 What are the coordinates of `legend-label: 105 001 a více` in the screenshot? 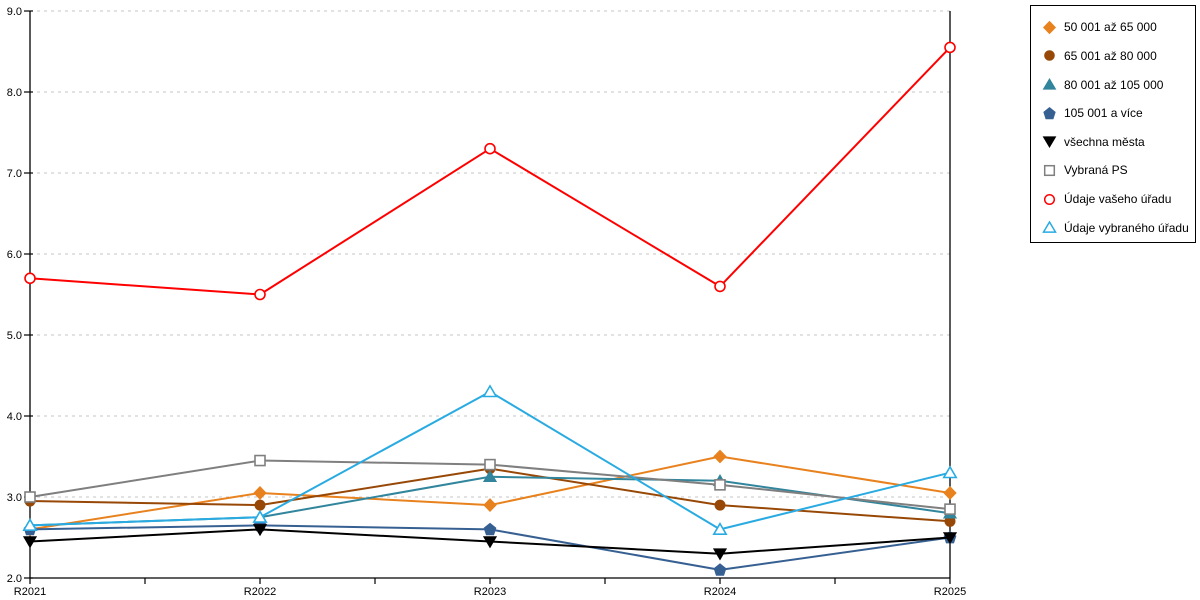 It's located at (1103, 113).